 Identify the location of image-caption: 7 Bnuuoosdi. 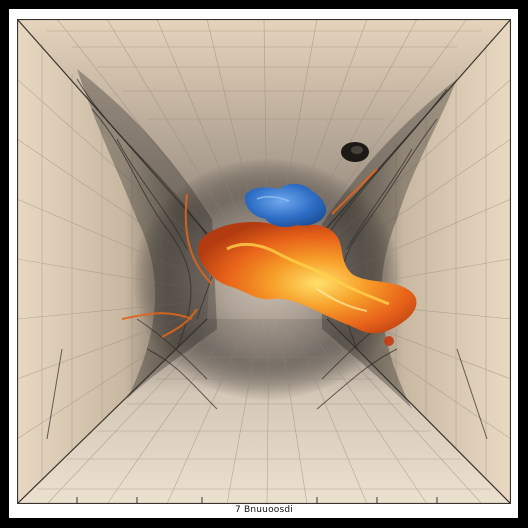
(264, 510).